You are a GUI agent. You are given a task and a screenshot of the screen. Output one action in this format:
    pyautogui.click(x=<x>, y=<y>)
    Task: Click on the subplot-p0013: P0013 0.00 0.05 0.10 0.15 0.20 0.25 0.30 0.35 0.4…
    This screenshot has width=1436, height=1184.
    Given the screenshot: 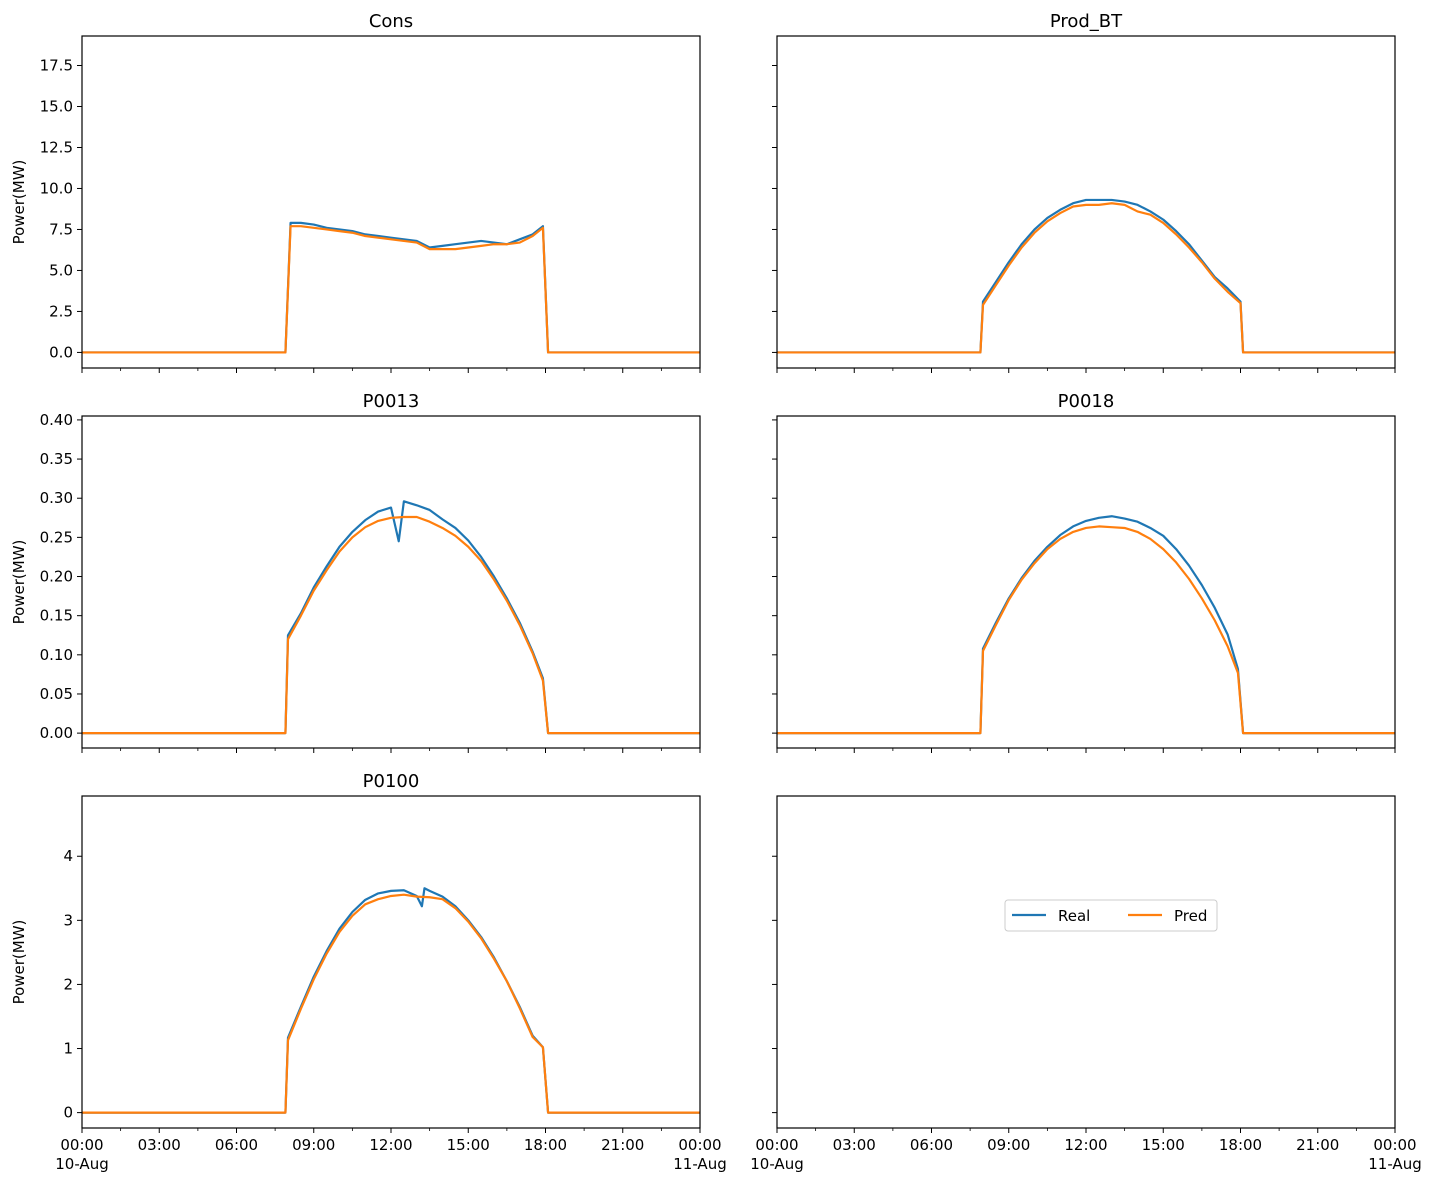 What is the action you would take?
    pyautogui.click(x=355, y=572)
    